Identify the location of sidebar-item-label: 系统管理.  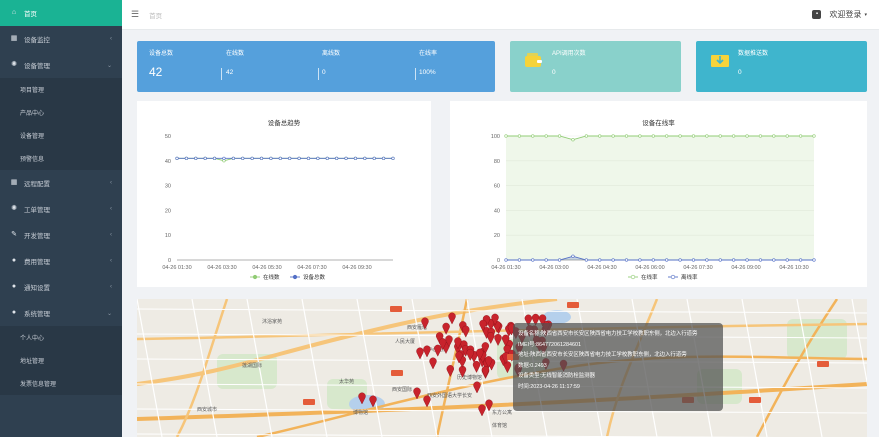
(37, 314).